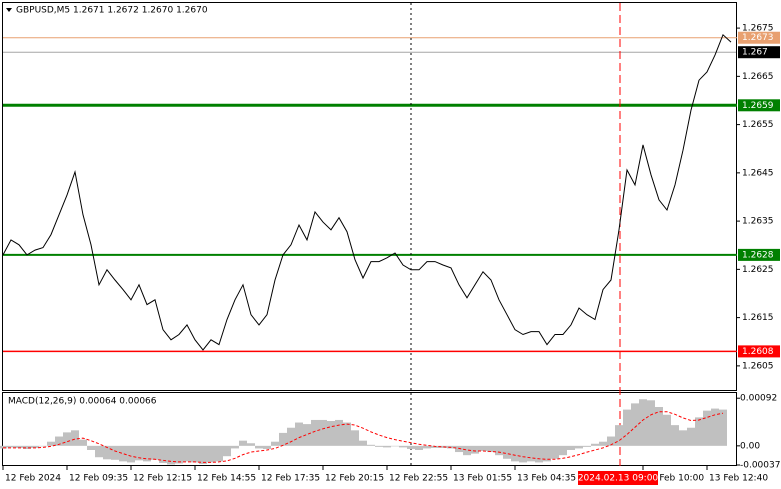 This screenshot has width=781, height=489. Describe the element at coordinates (33, 479) in the screenshot. I see `x-tick-label: 12 Feb 2024` at that location.